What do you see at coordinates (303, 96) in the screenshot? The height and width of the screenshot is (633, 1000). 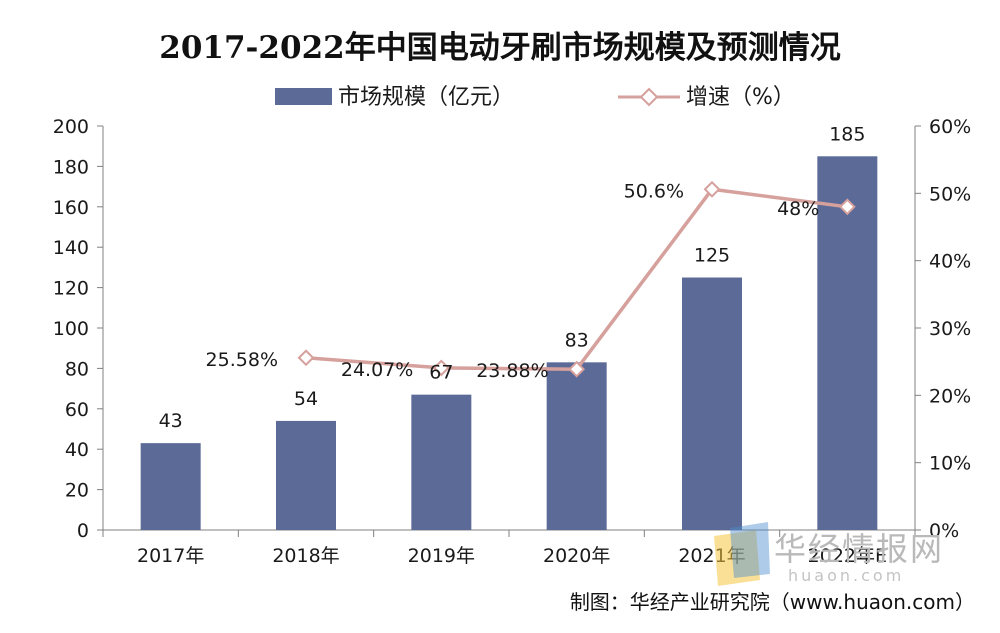 I see `legend-swatch-bar` at bounding box center [303, 96].